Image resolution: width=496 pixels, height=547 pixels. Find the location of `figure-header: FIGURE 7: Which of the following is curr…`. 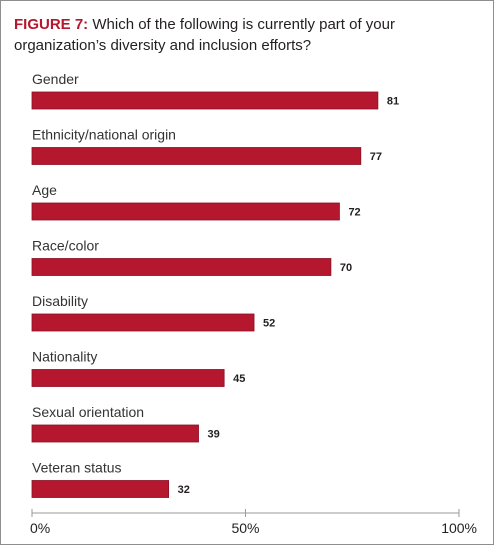

figure-header: FIGURE 7: Which of the following is curr… is located at coordinates (249, 35).